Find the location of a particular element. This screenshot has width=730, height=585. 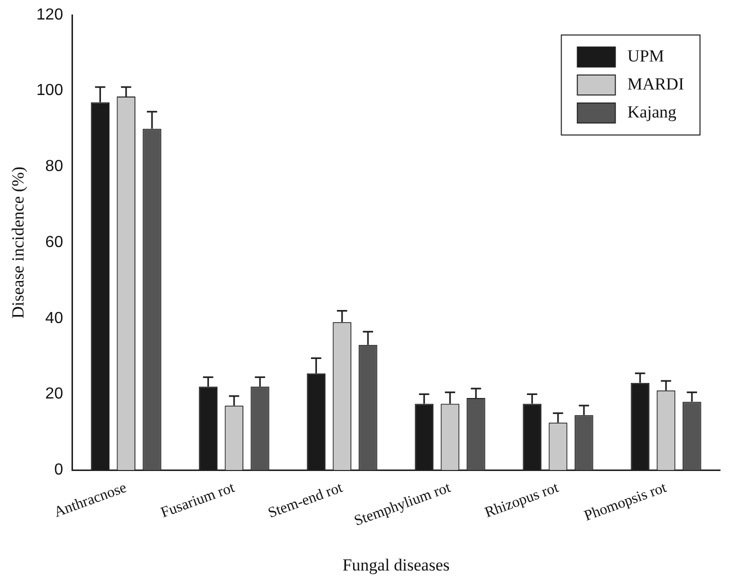

x-axis-title: Fungal diseases is located at coordinates (396, 564).